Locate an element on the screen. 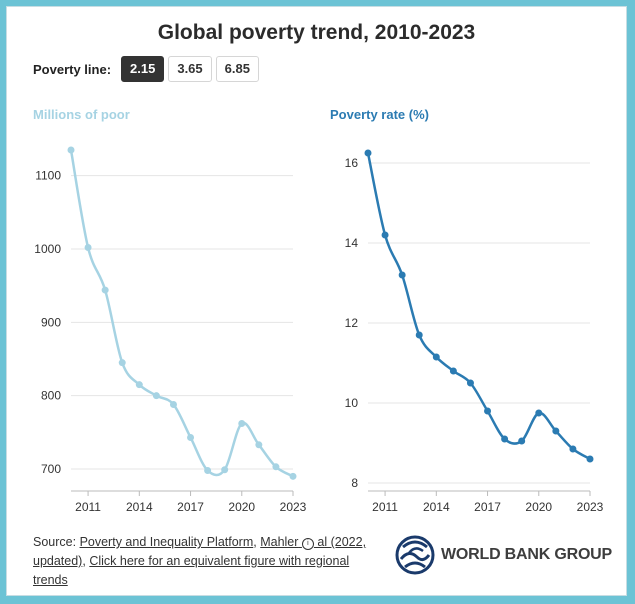  right-chart-title: Poverty rate (%) is located at coordinates (379, 114).